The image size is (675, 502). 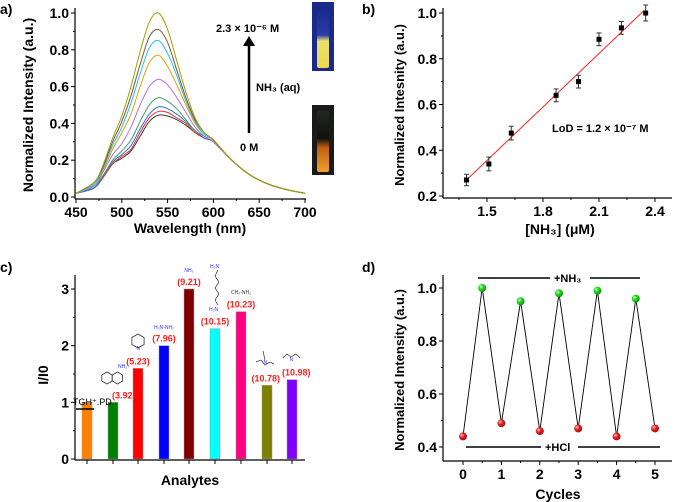 I want to click on annotation-max-concentration: 2.3 × 10⁻⁶ M, so click(x=247, y=29).